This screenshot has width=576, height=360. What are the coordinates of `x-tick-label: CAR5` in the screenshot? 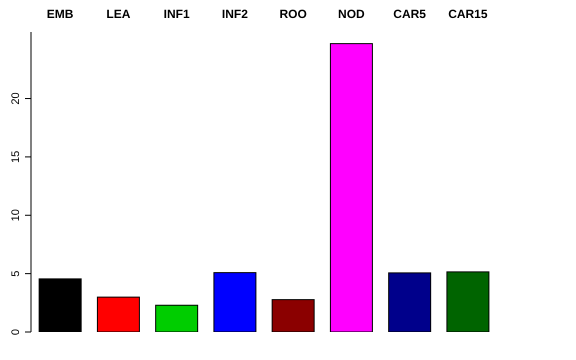 It's located at (409, 14).